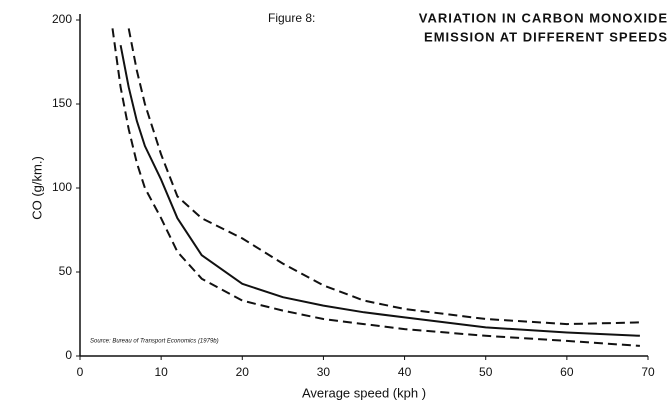  I want to click on y-tick-label: 200, so click(62, 19).